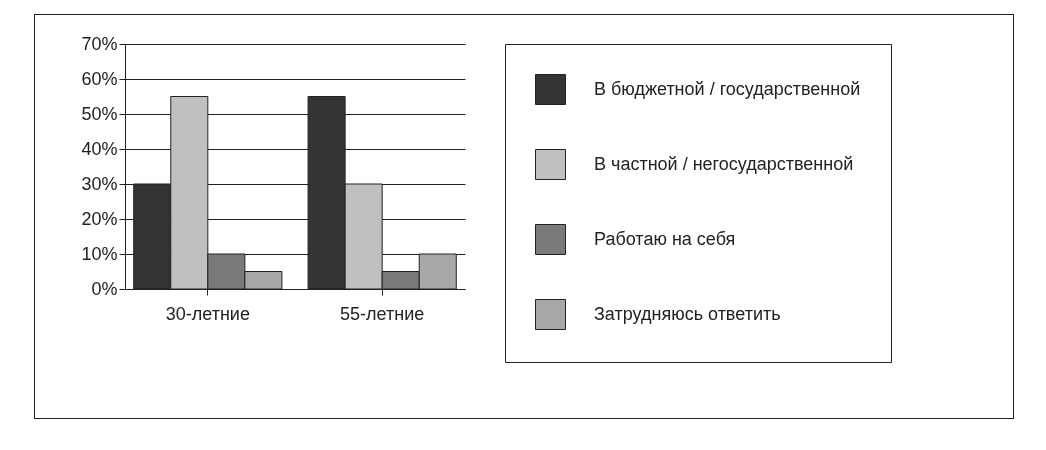 Image resolution: width=1046 pixels, height=450 pixels. What do you see at coordinates (727, 88) in the screenshot?
I see `legend-label: В бюджетной / государственной` at bounding box center [727, 88].